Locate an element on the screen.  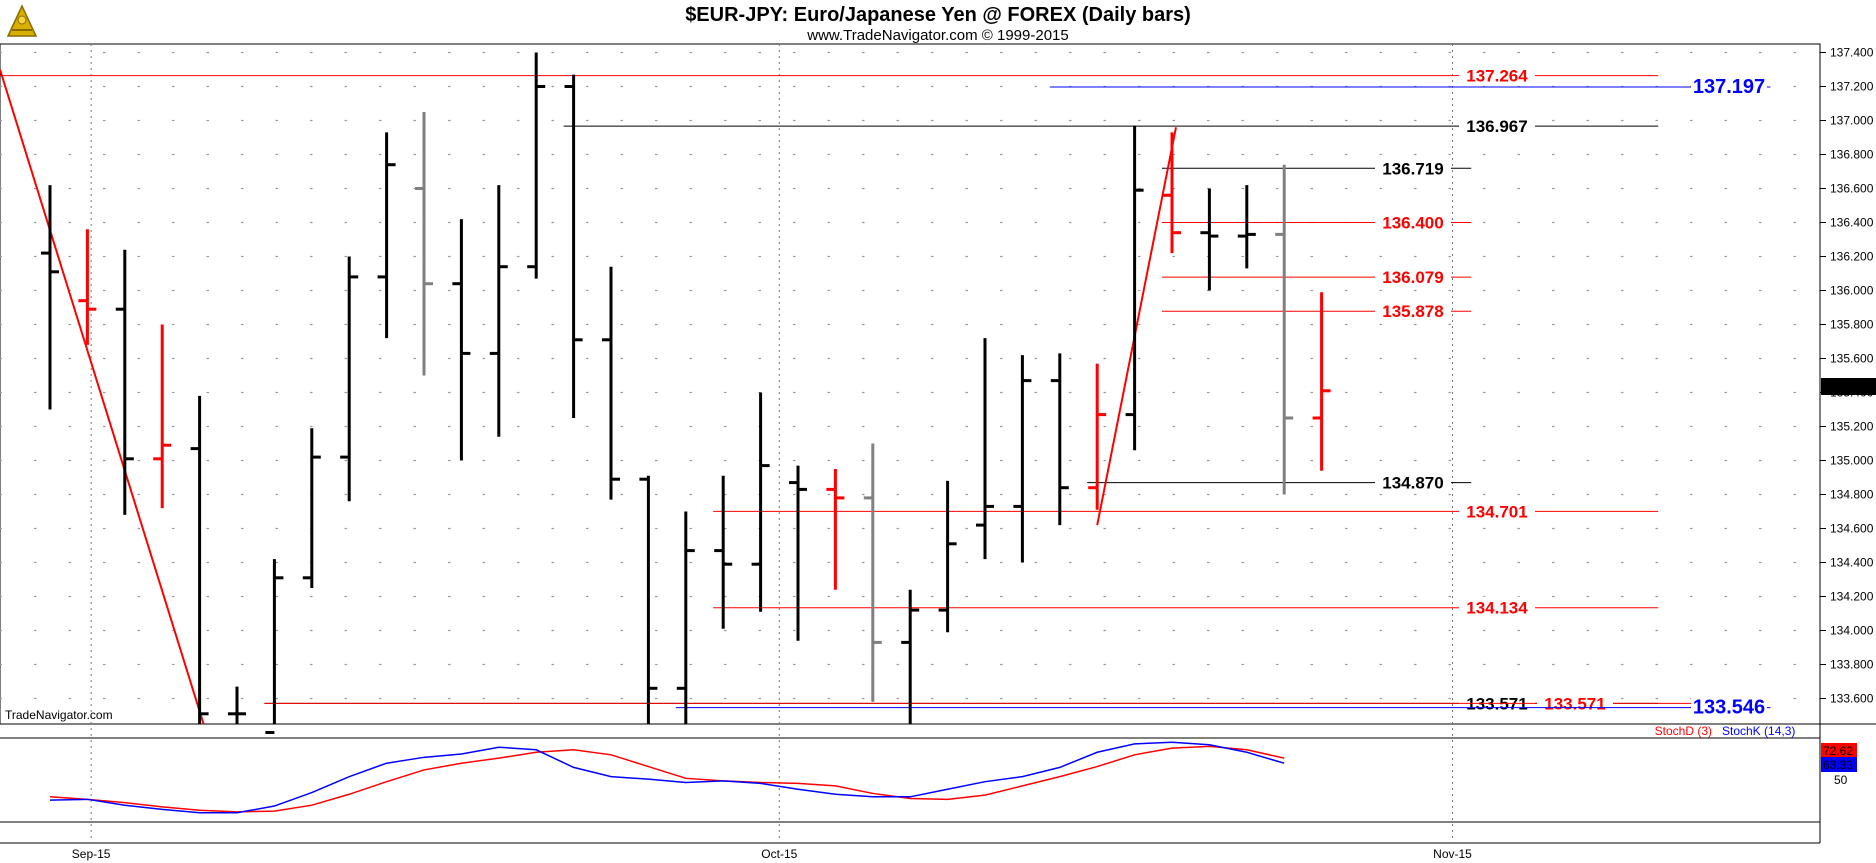
level-label: 136.719 is located at coordinates (1412, 168).